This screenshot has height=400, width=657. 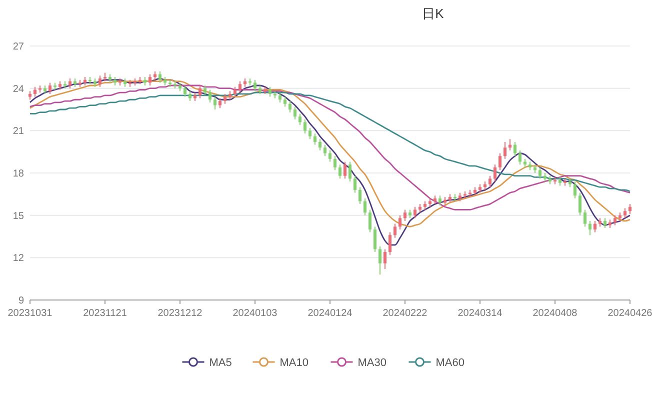 I want to click on y-tick-label: 12, so click(x=18, y=258).